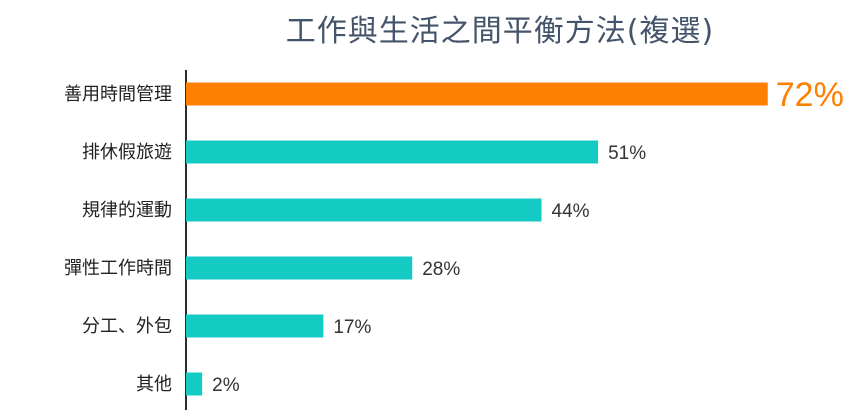 The width and height of the screenshot is (861, 413). I want to click on value-label: 28%, so click(441, 269).